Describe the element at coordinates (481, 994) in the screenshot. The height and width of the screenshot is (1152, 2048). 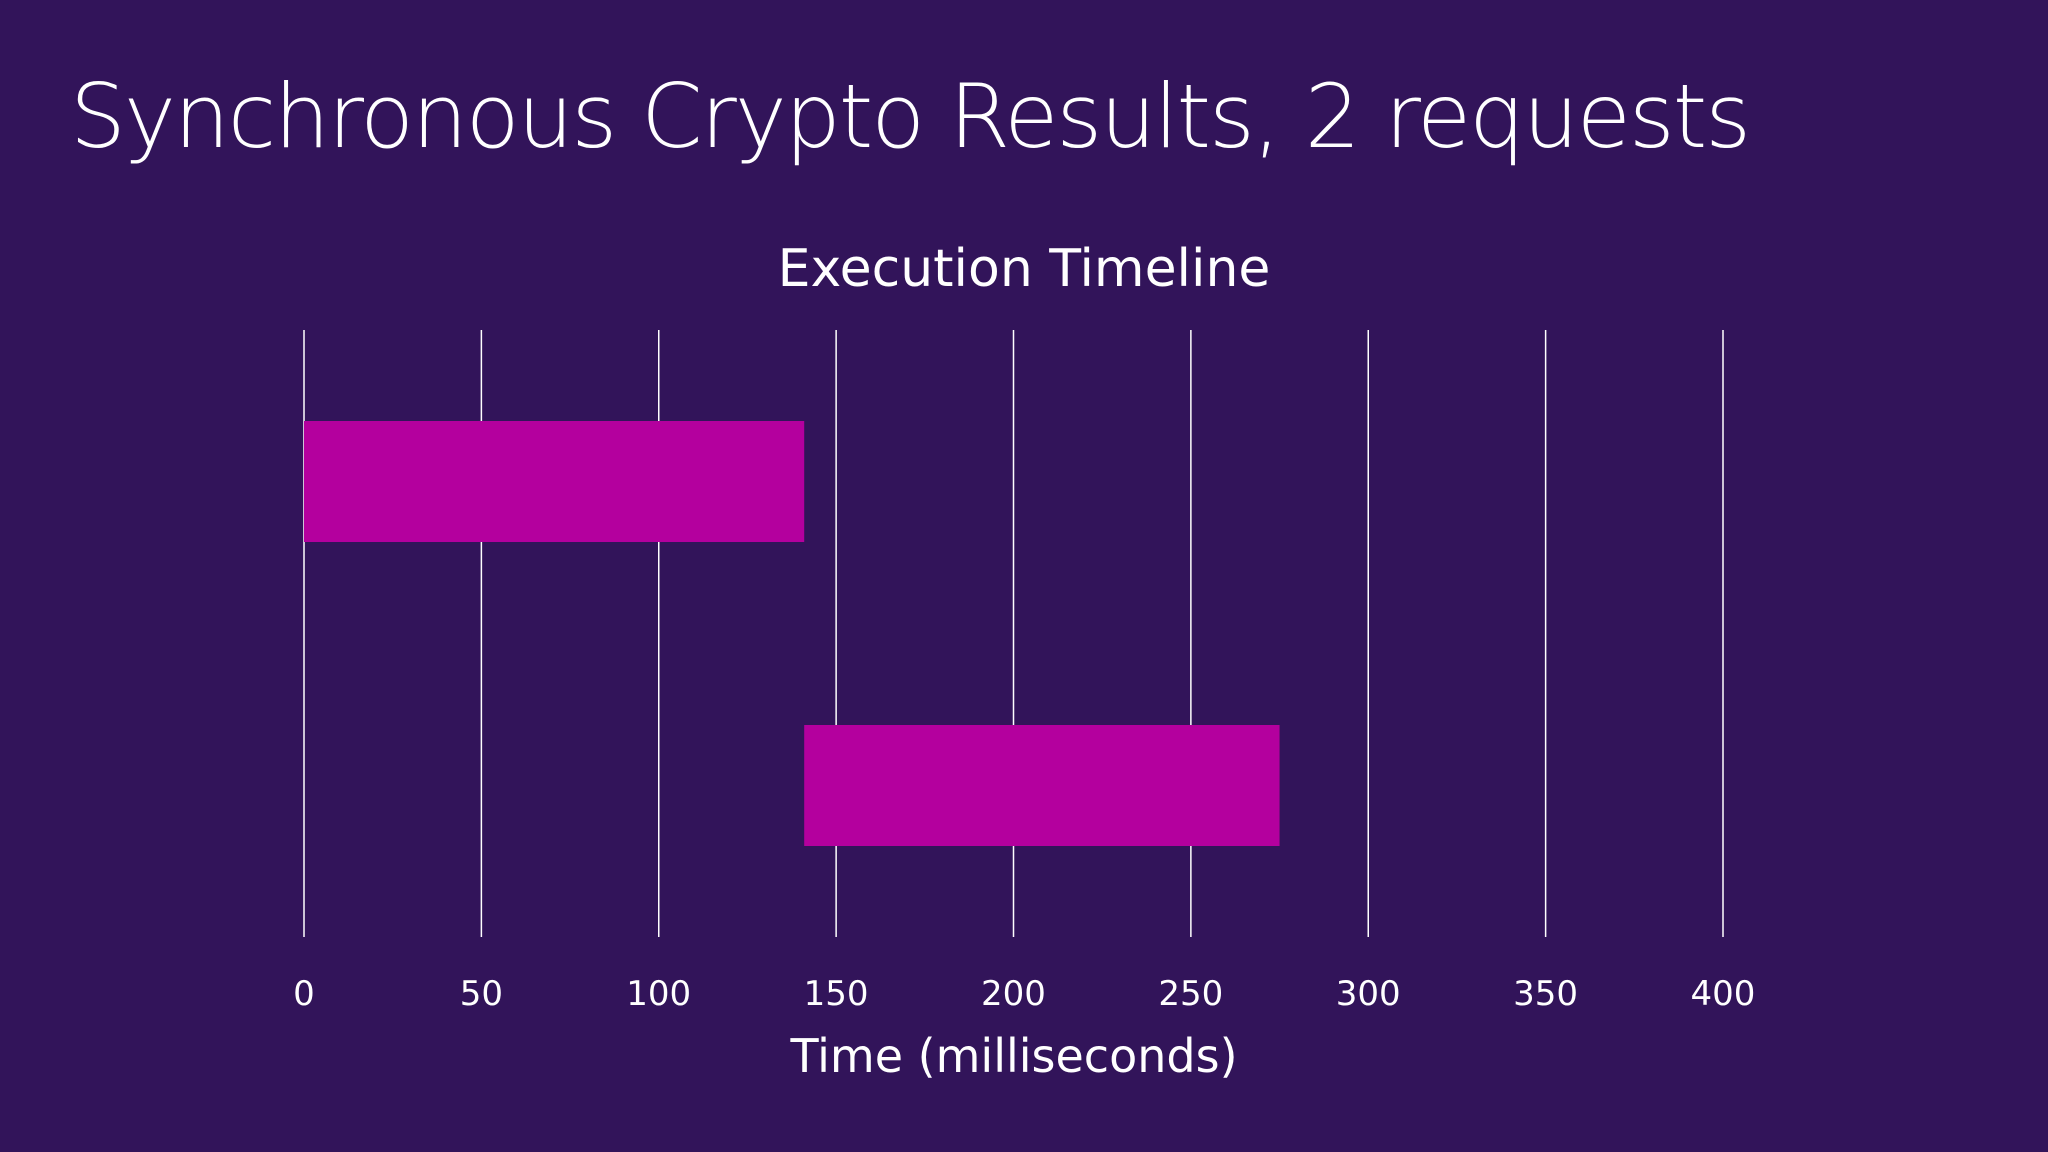
I see `x-tick-label-50: 50` at that location.